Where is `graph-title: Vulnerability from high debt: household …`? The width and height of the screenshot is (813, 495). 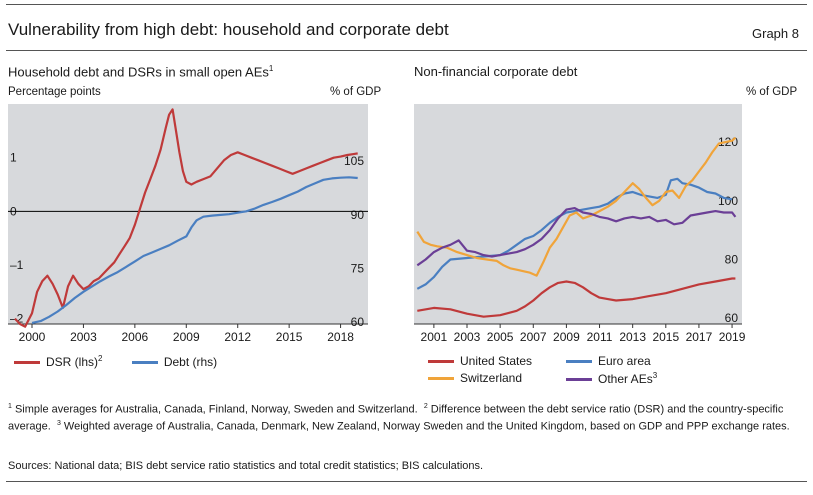
graph-title: Vulnerability from high debt: household … is located at coordinates (228, 29).